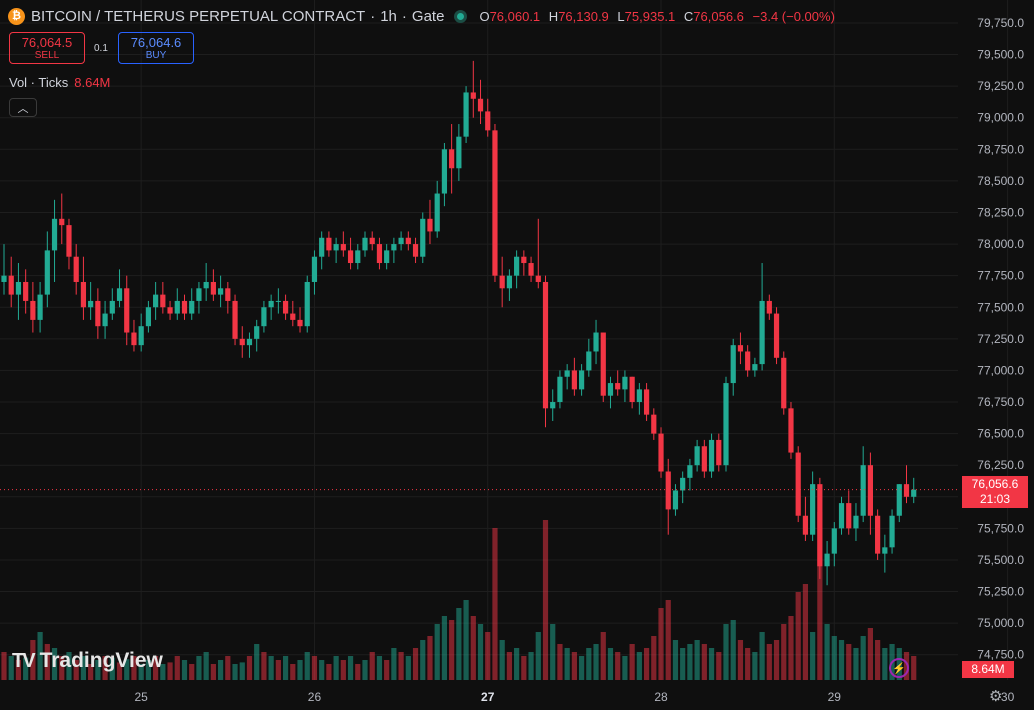 This screenshot has height=710, width=1034. What do you see at coordinates (47, 48) in the screenshot?
I see `sell-button: 76,064.5 SELL` at bounding box center [47, 48].